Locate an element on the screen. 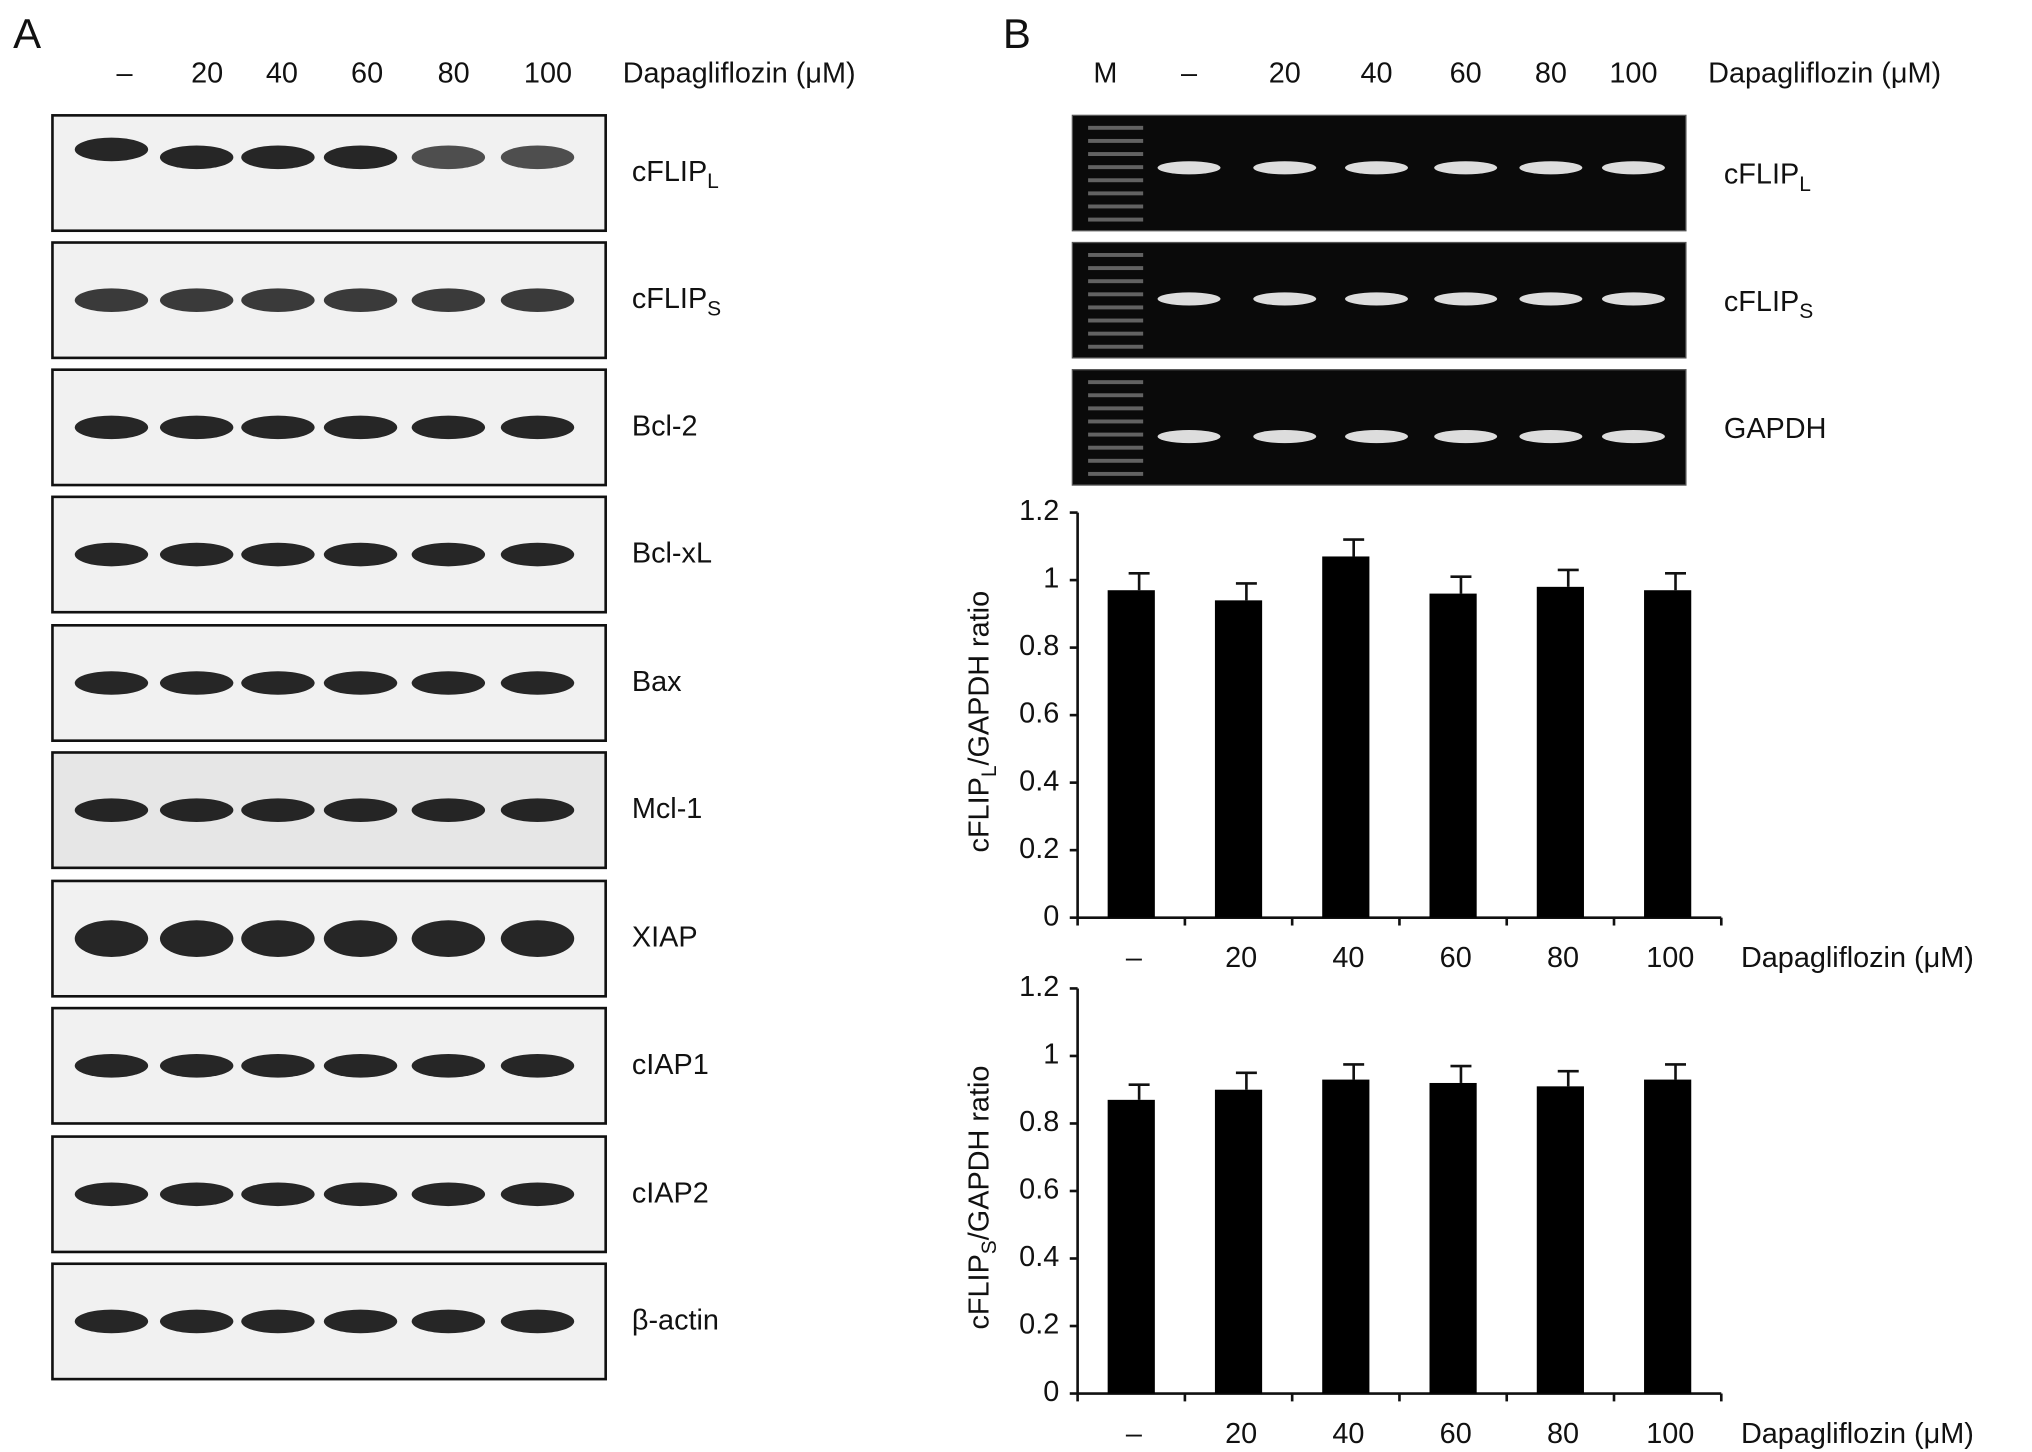  y-tick-label: 0.2 is located at coordinates (1039, 1325).